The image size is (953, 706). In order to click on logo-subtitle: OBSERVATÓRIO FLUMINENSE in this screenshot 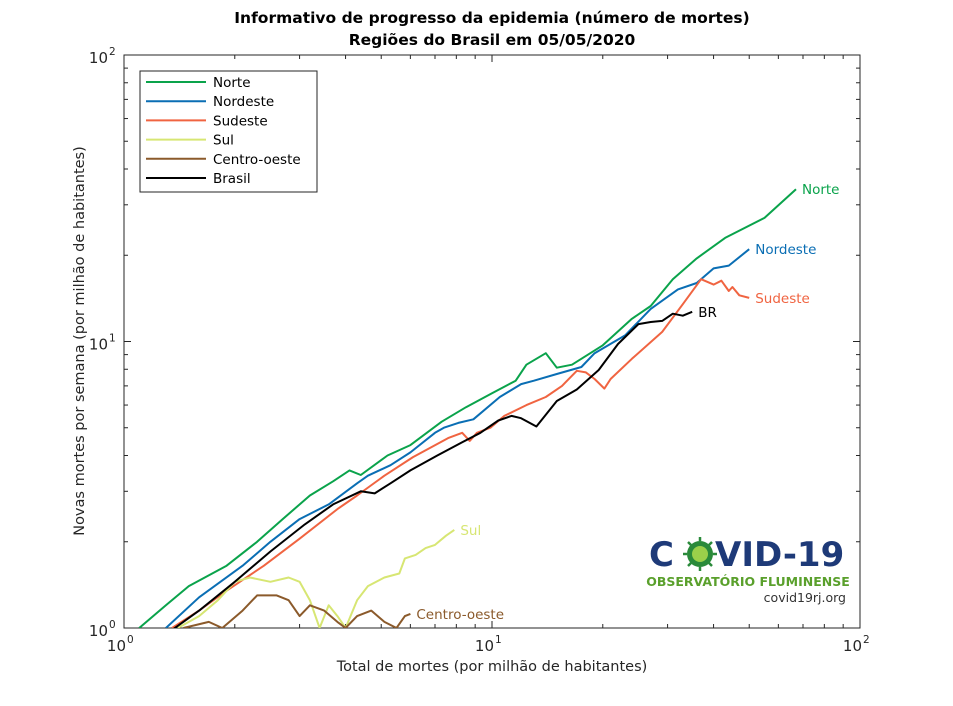, I will do `click(748, 581)`.